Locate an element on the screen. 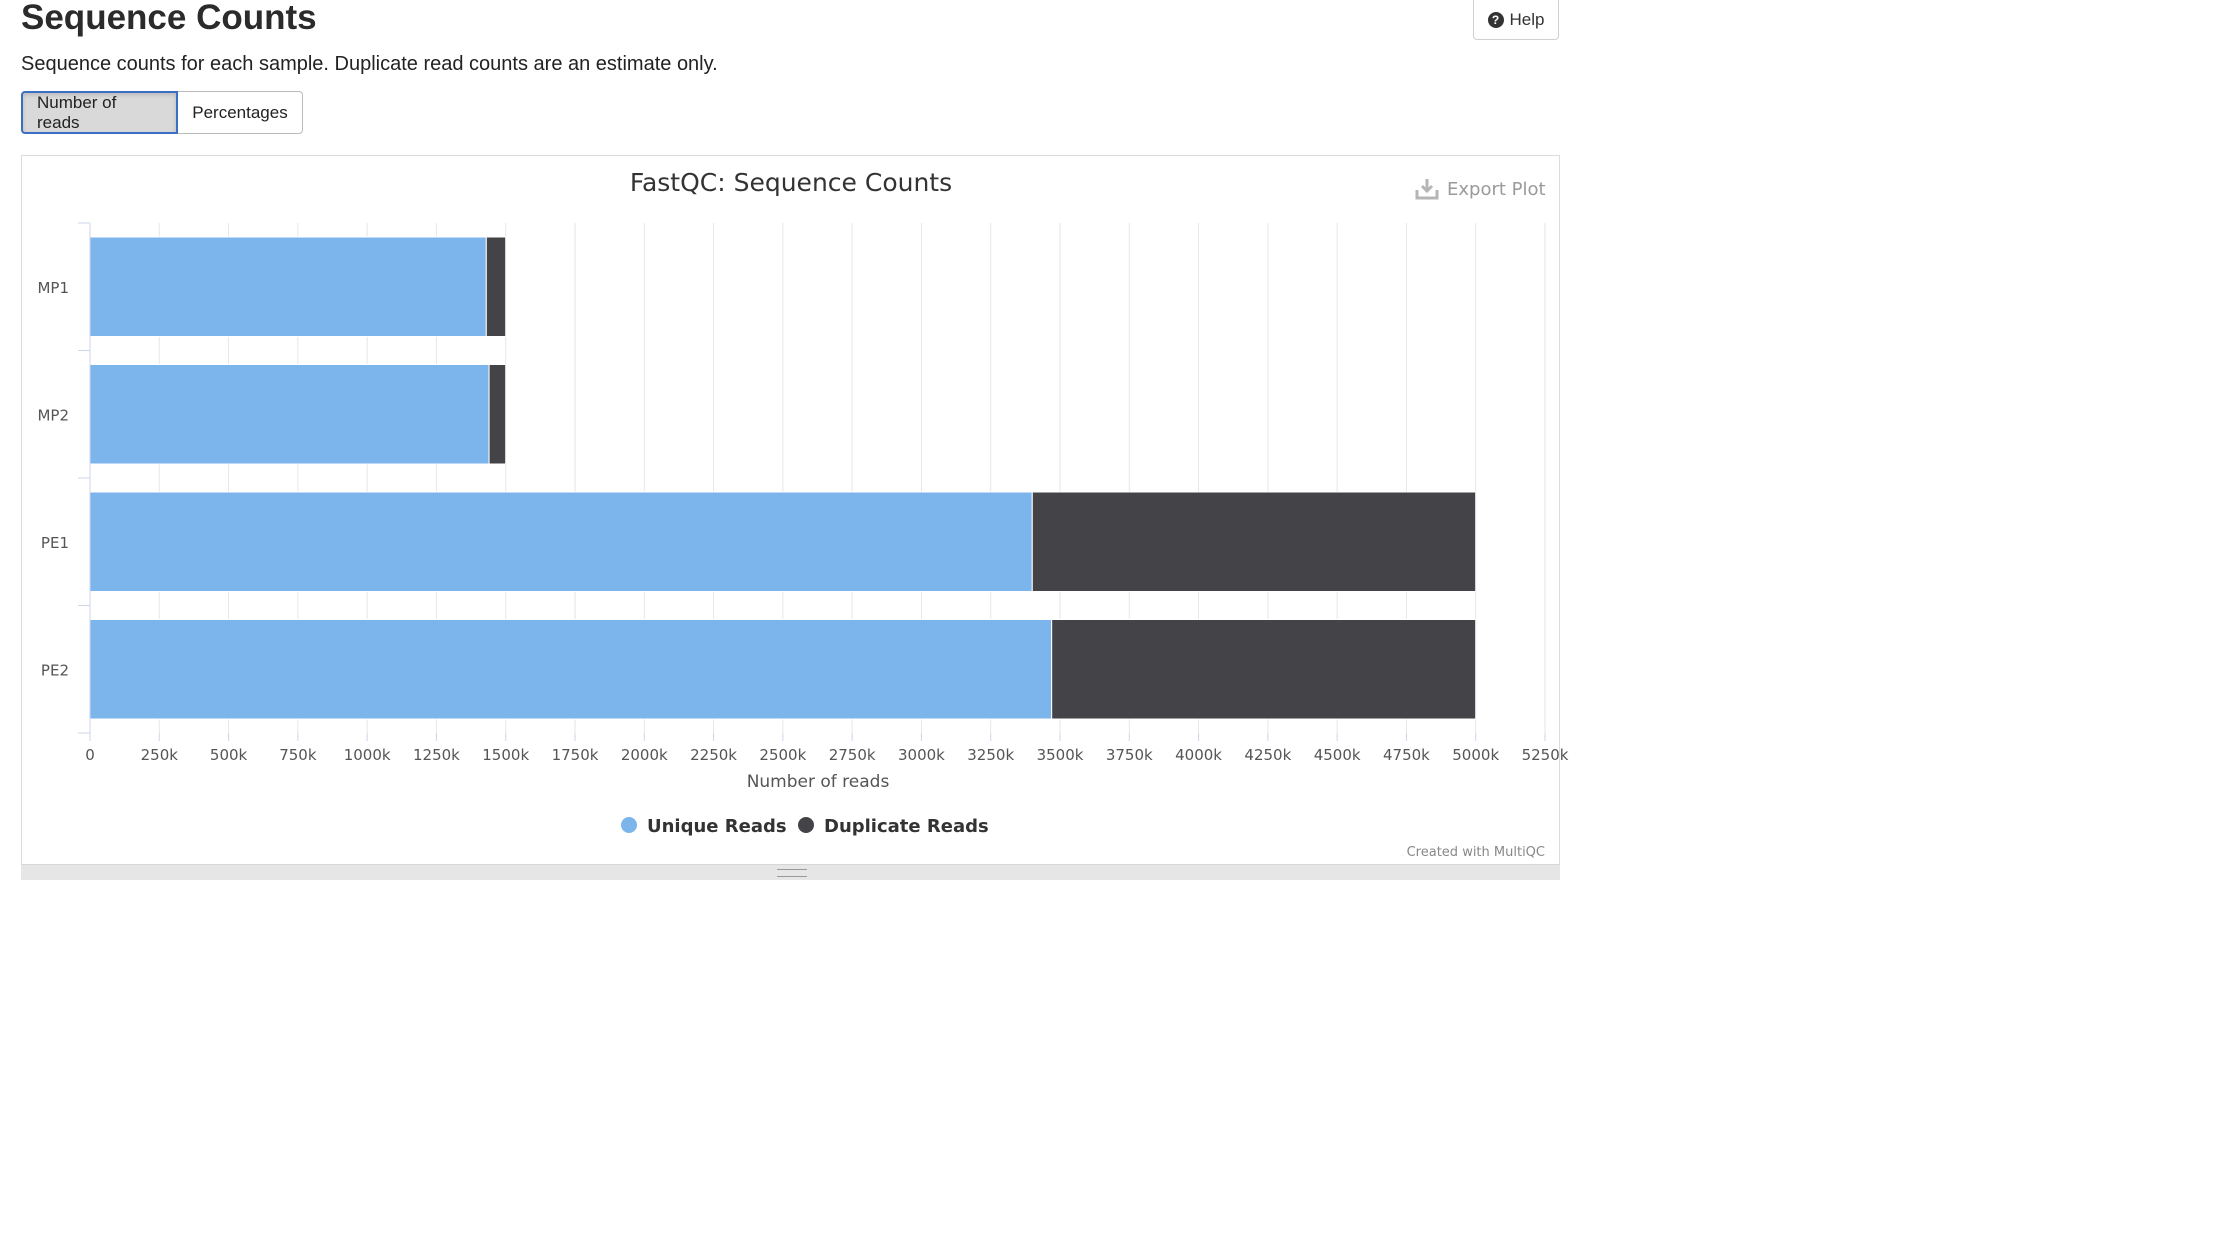 The image size is (2220, 1254). x-tick-label: 3750k is located at coordinates (1129, 755).